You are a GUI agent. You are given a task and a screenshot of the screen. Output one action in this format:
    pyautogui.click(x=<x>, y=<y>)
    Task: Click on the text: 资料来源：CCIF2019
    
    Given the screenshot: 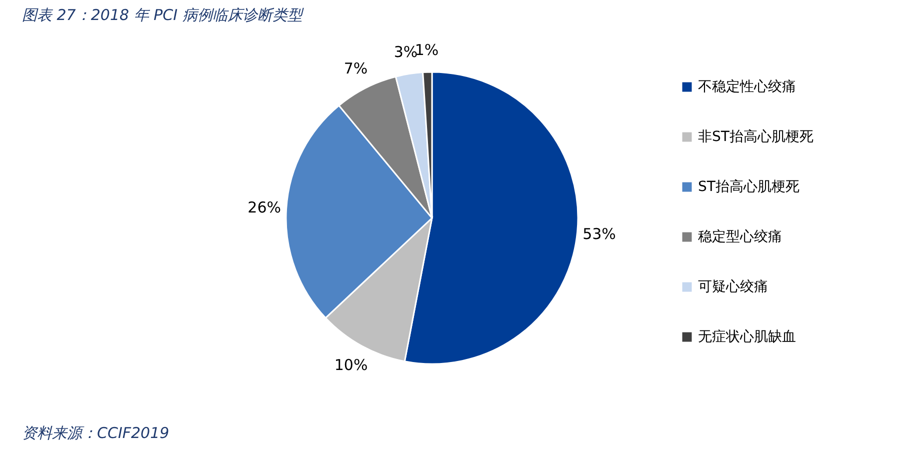 What is the action you would take?
    pyautogui.click(x=96, y=433)
    